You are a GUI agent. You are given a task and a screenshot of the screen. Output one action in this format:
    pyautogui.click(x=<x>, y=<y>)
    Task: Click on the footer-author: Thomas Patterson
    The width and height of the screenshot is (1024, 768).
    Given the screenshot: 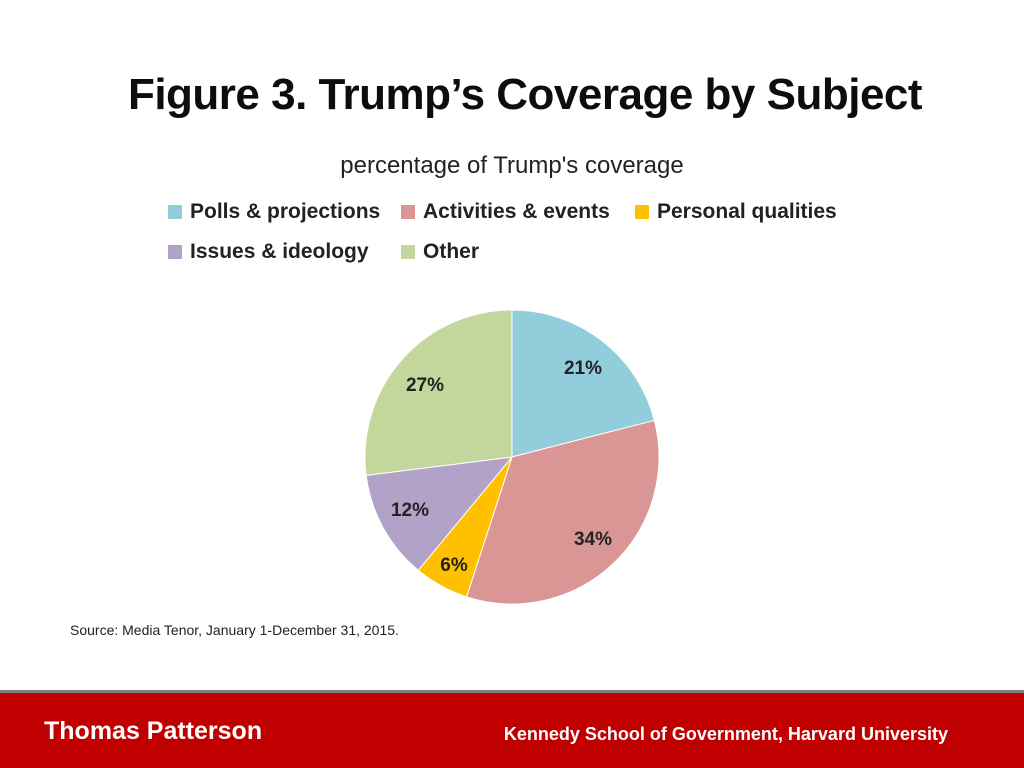 What is the action you would take?
    pyautogui.click(x=153, y=731)
    